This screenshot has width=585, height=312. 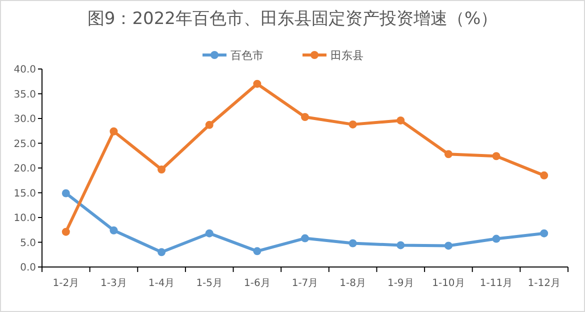 I want to click on x-tick-label: 1-10月, so click(x=448, y=283).